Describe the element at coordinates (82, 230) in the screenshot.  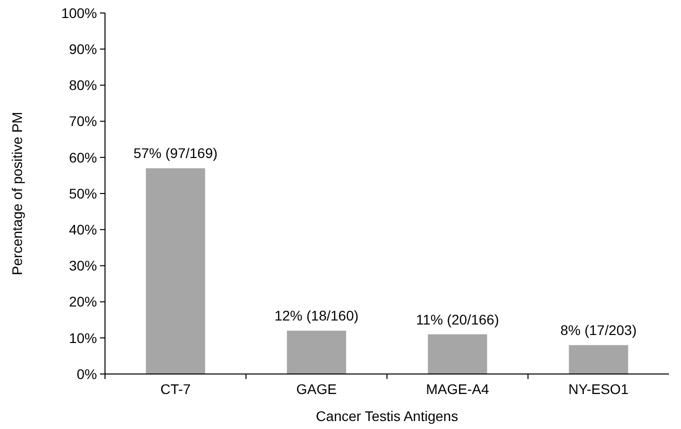
I see `y-tick-label: 40%` at that location.